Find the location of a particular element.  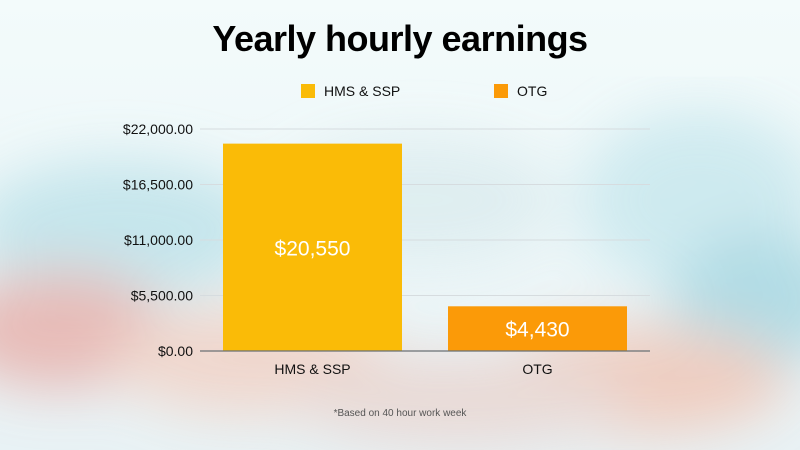

legend-item-otg: OTG is located at coordinates (520, 91).